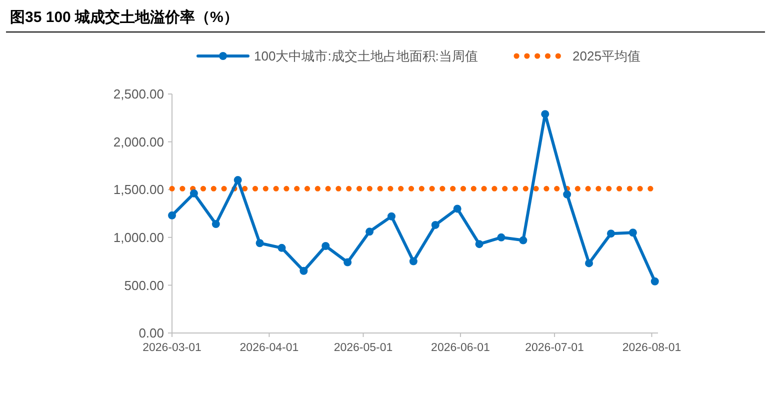 This screenshot has width=771, height=393. I want to click on legend-label: 2025平均值, so click(606, 56).